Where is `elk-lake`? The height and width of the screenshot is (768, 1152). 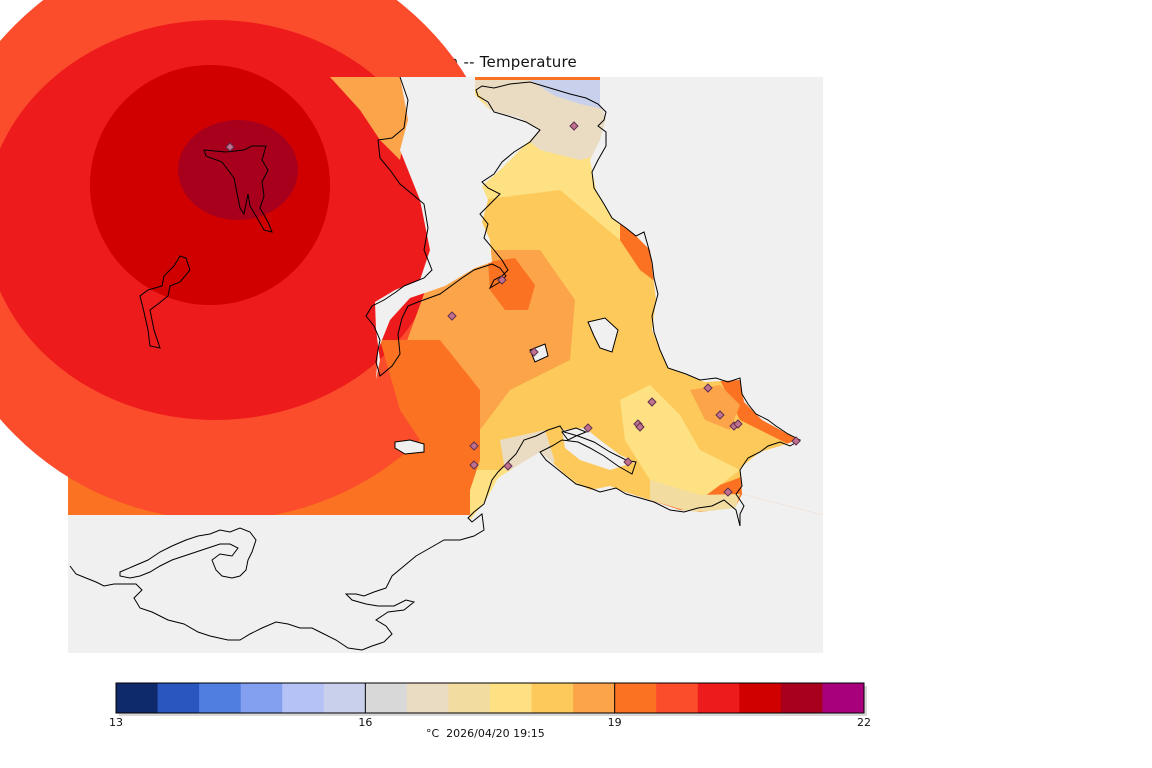 elk-lake is located at coordinates (603, 335).